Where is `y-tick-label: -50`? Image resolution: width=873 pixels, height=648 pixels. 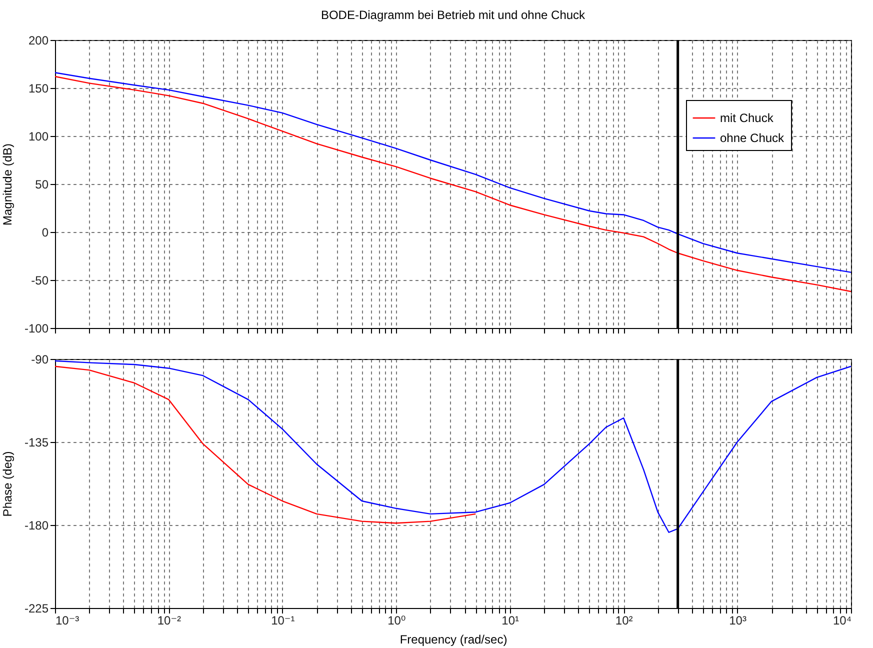
y-tick-label: -50 is located at coordinates (40, 281).